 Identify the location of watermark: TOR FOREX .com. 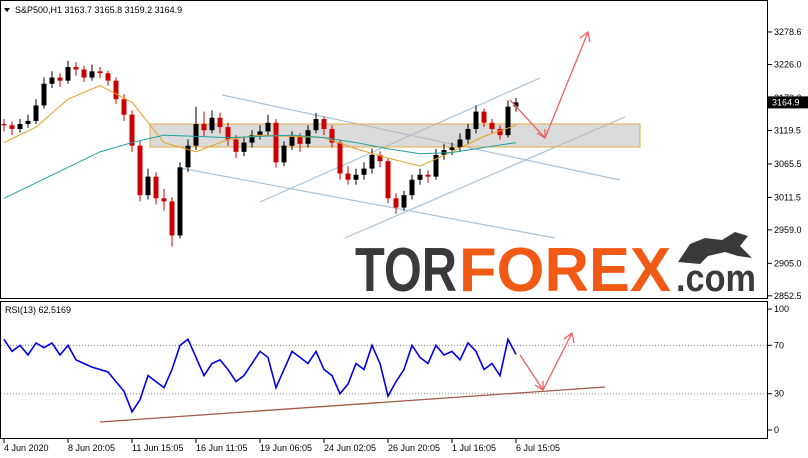
(555, 268).